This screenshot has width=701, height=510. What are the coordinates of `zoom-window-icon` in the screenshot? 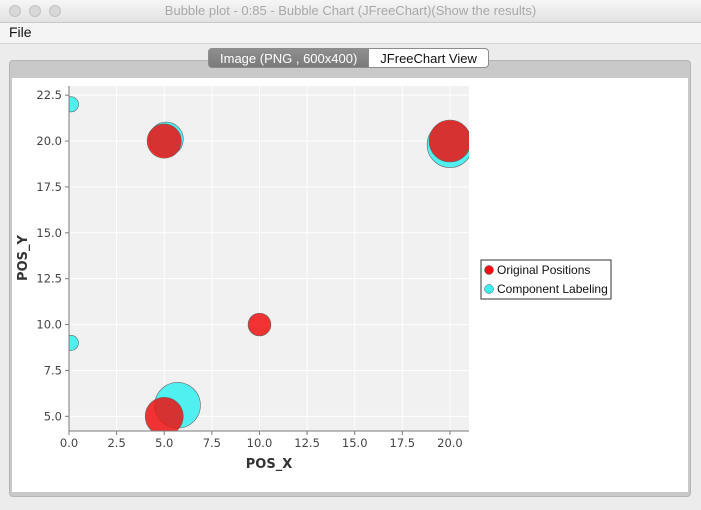 It's located at (55, 11).